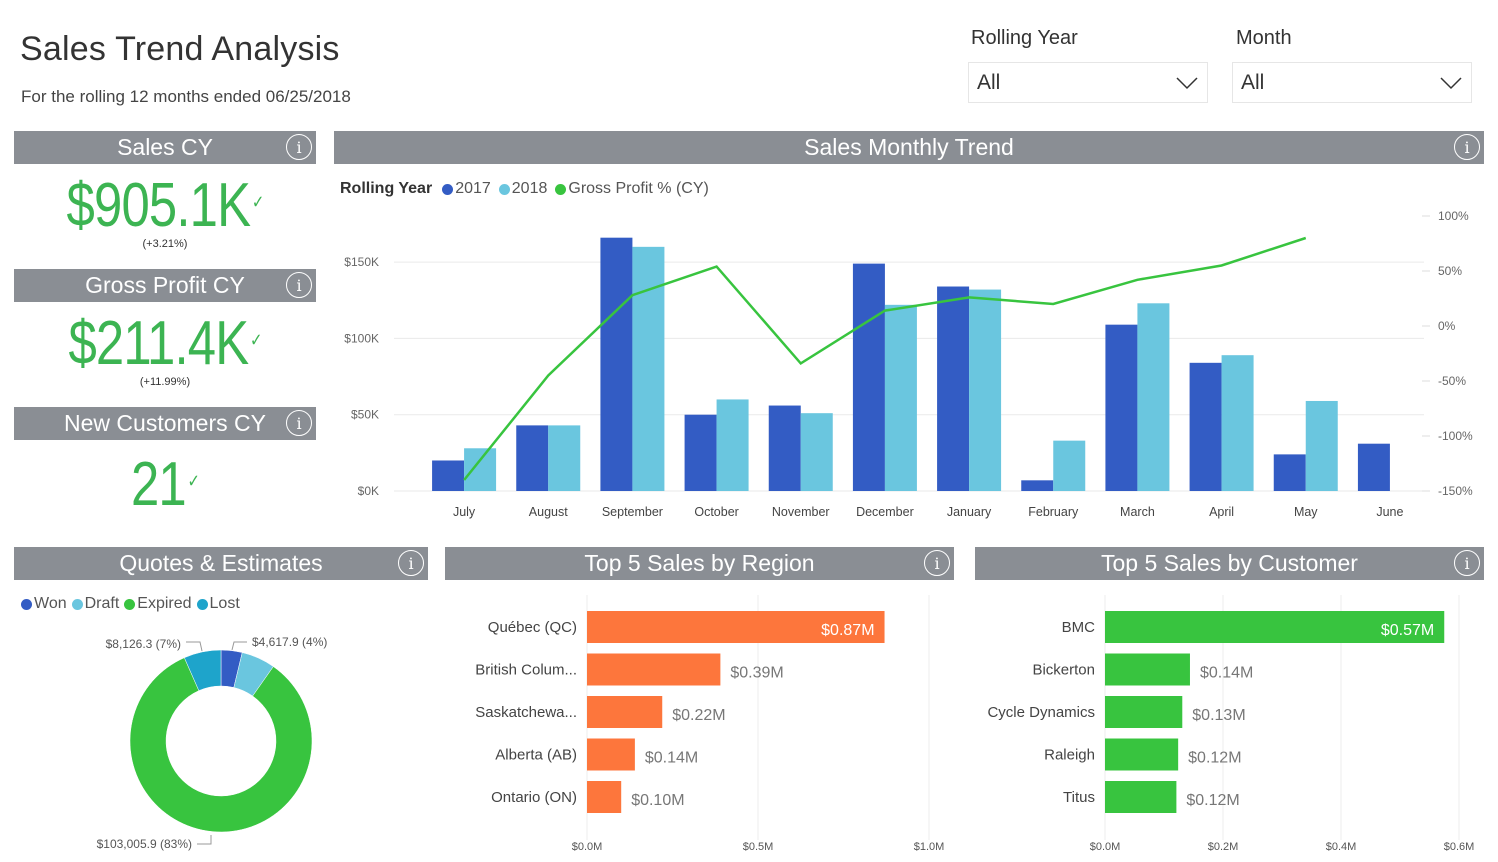  I want to click on legend-item-lost: Lost, so click(218, 604).